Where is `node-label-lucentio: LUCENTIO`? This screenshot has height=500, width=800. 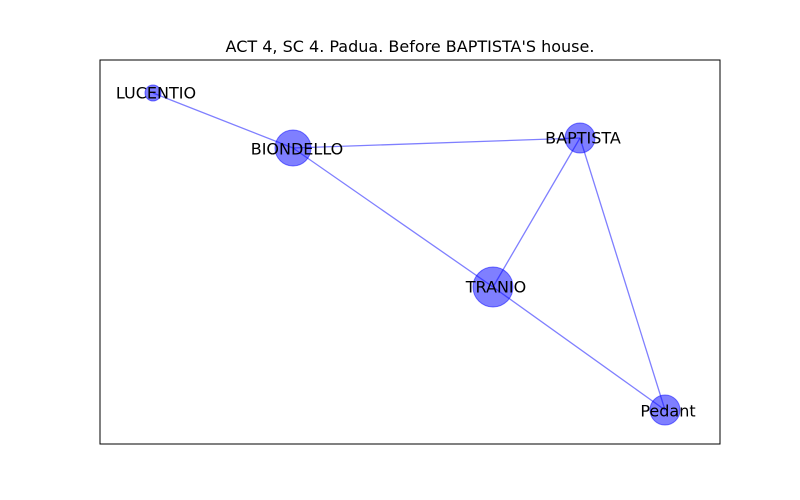 node-label-lucentio: LUCENTIO is located at coordinates (156, 93).